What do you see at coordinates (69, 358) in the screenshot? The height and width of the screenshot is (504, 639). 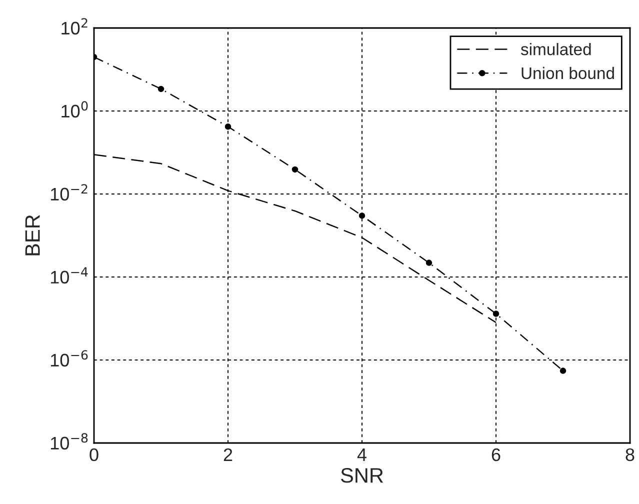 I see `y-tick-label: 10$^{−6}$` at bounding box center [69, 358].